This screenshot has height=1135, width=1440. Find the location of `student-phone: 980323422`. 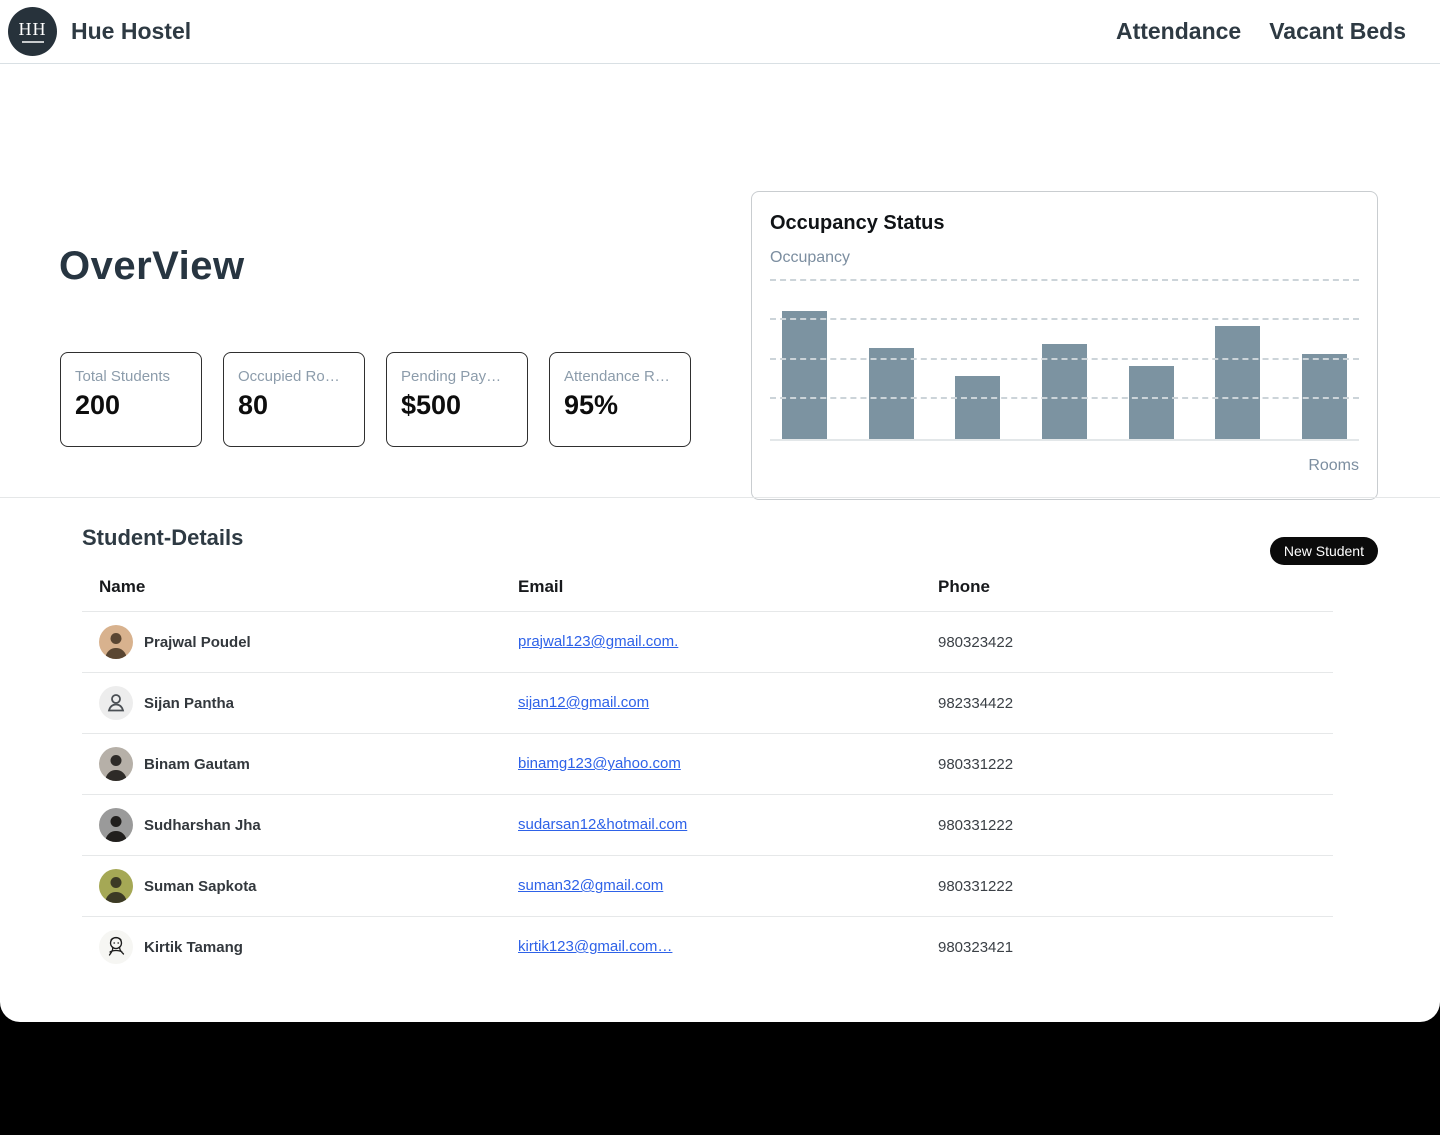

student-phone: 980323422 is located at coordinates (976, 642).